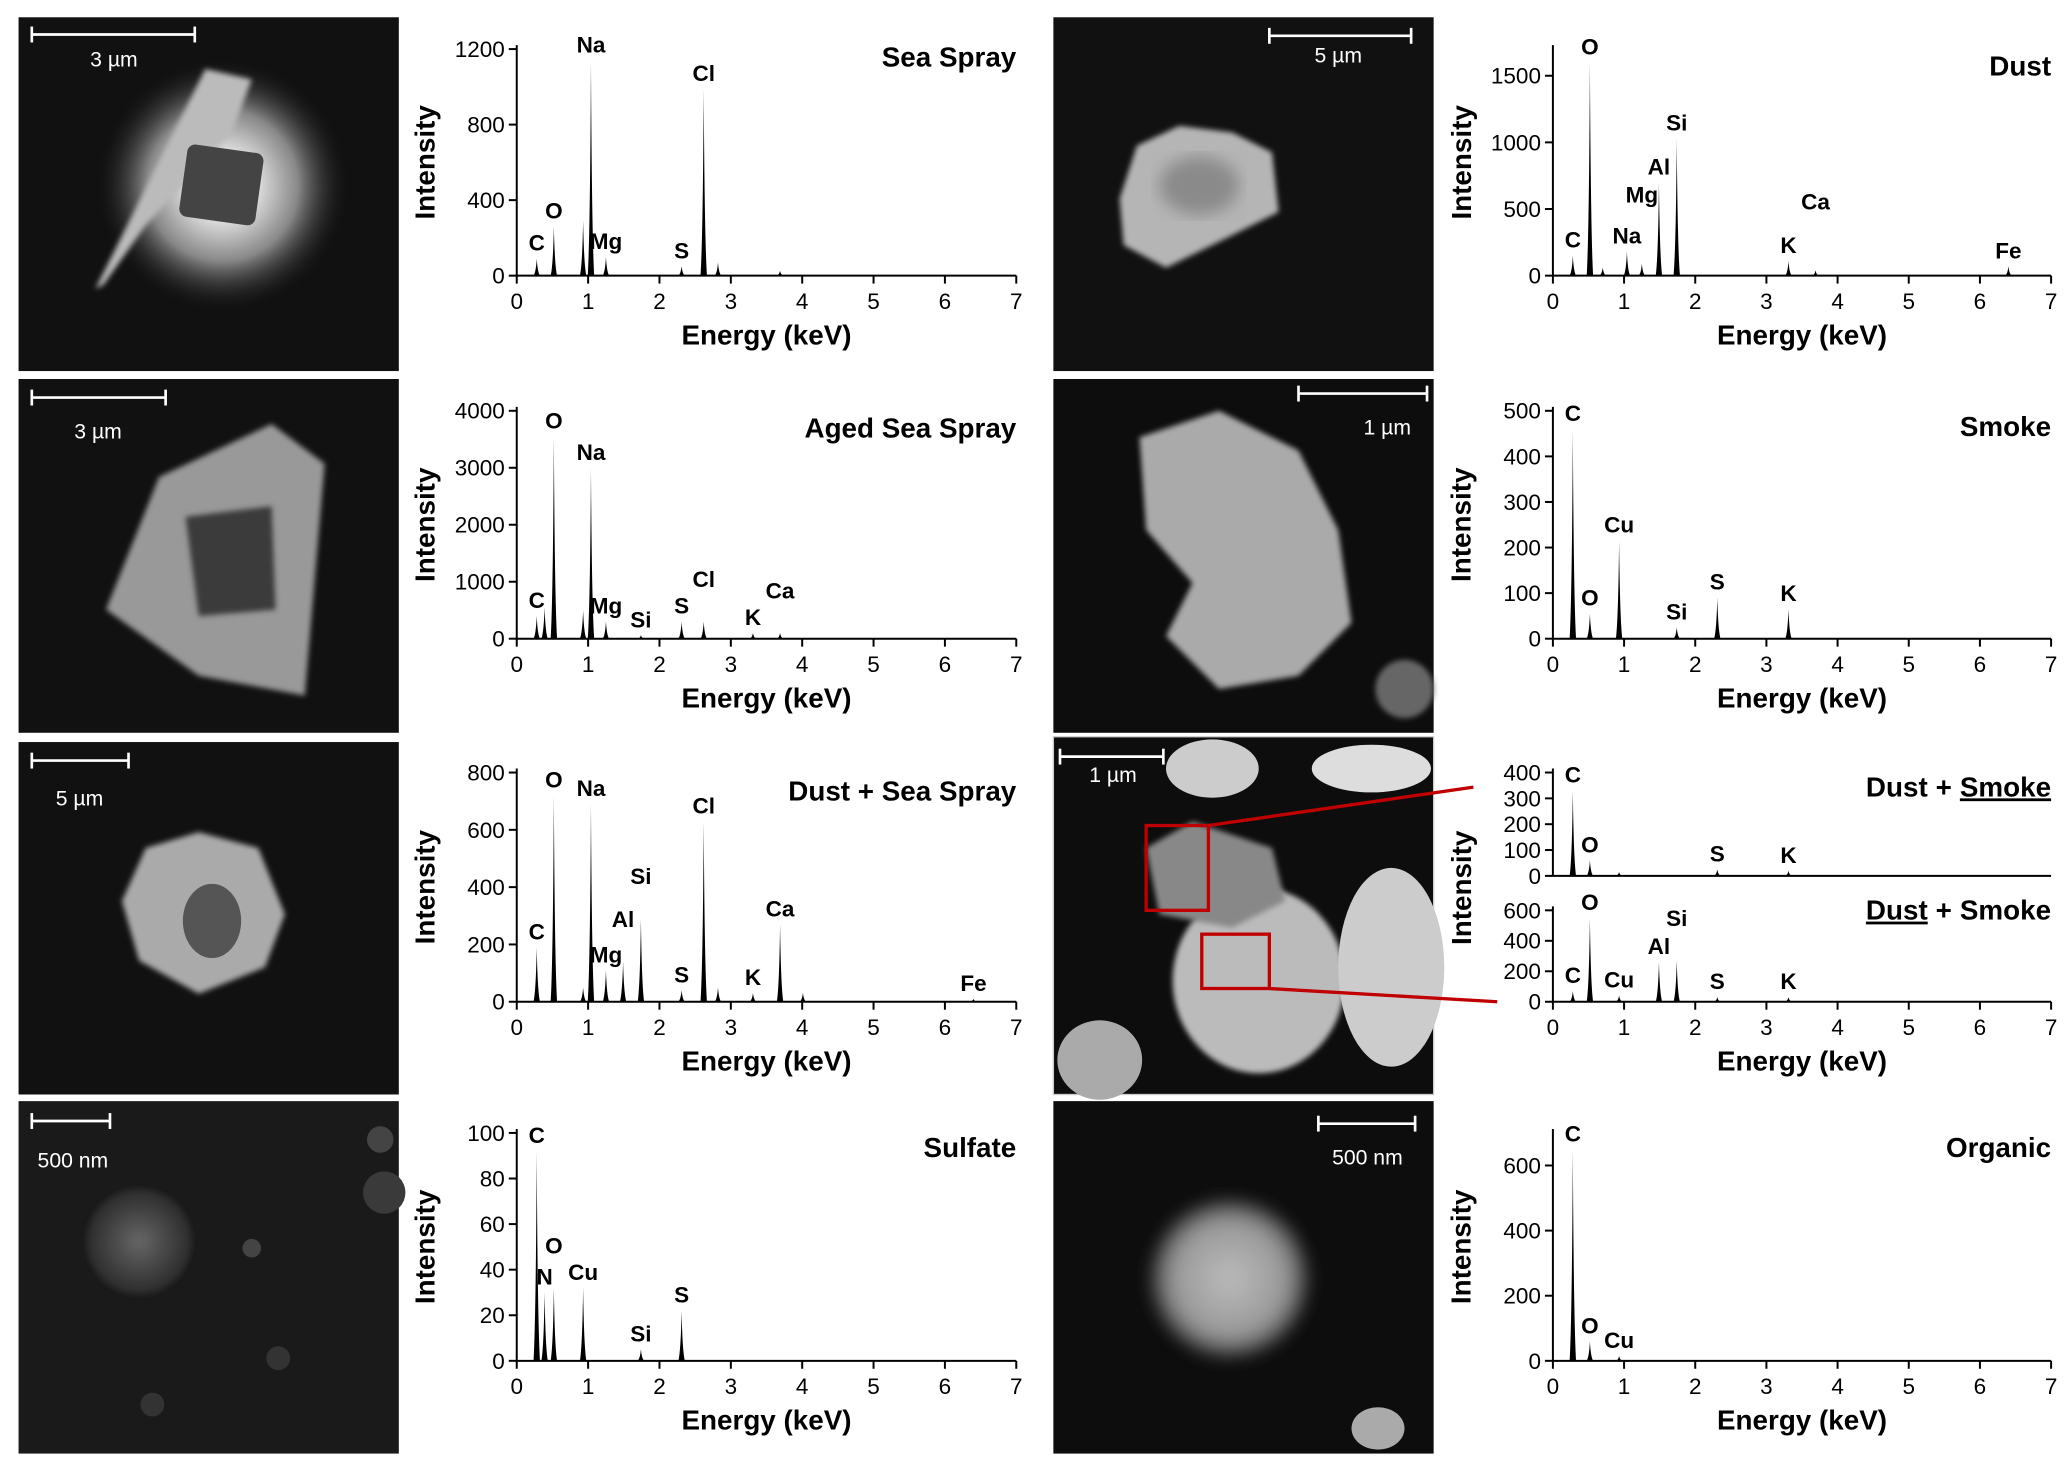 The height and width of the screenshot is (1474, 2067). I want to click on y-tick-label: 800, so click(486, 772).